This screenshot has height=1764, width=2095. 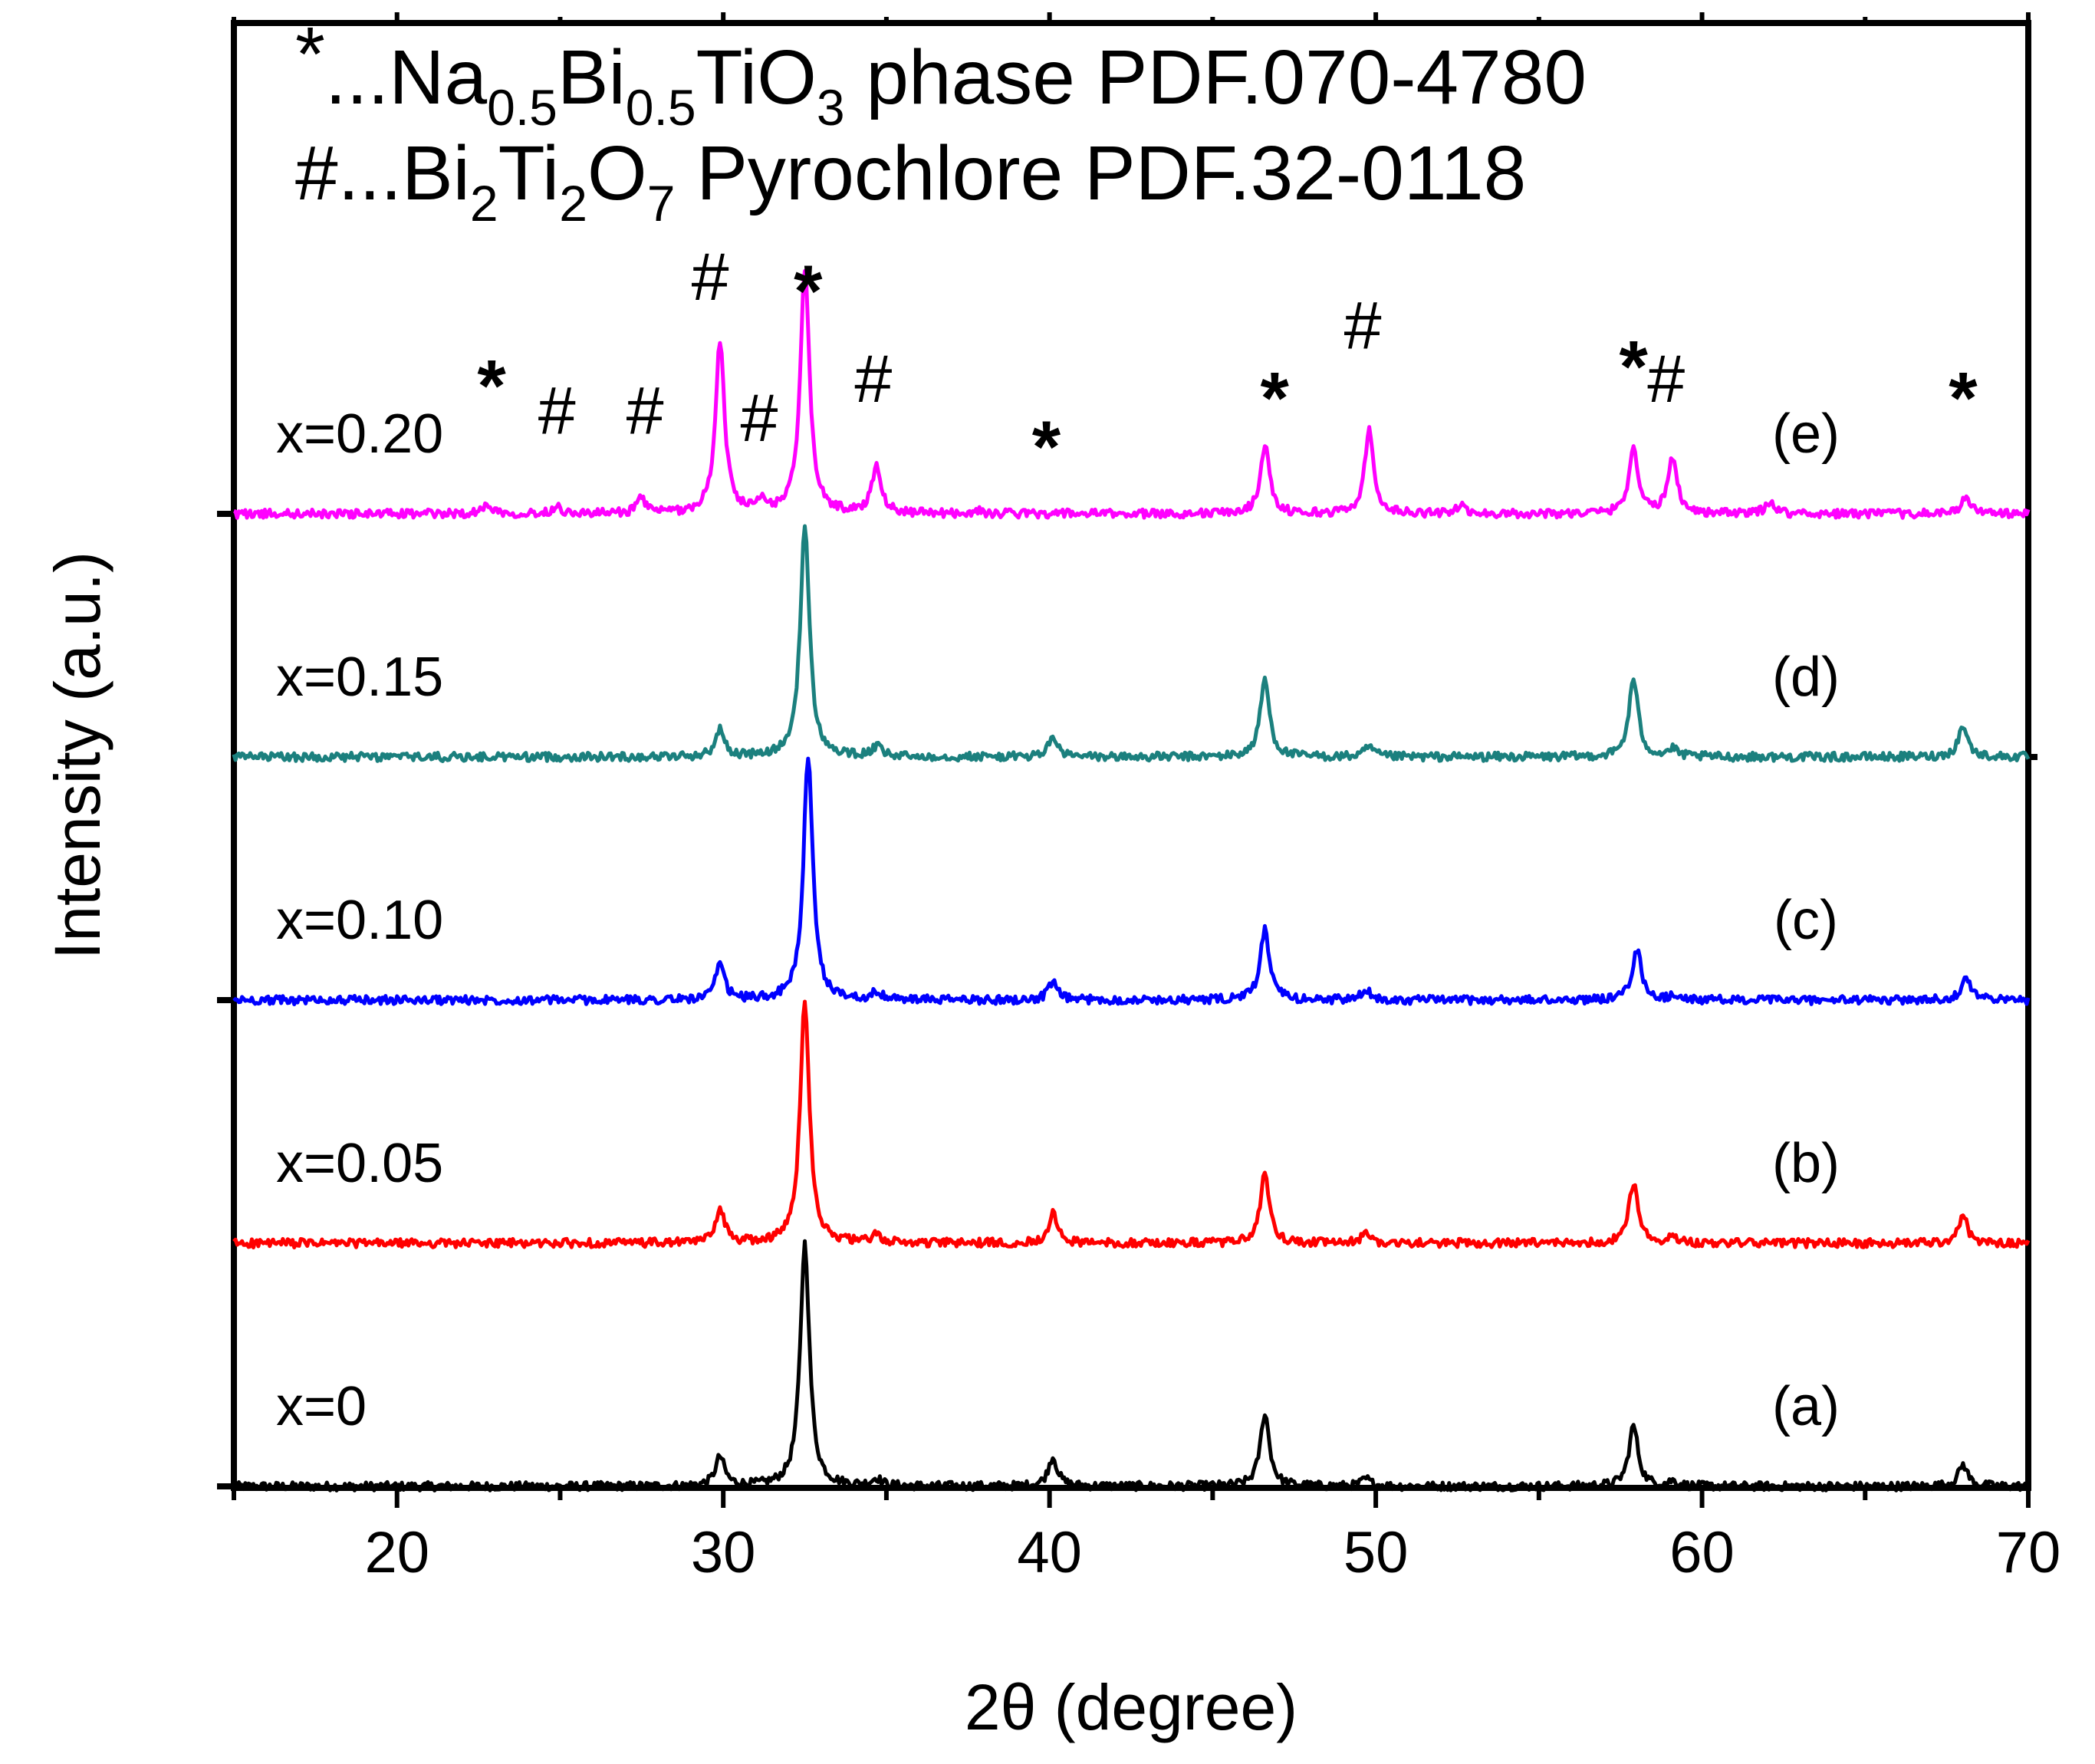 I want to click on sample-label: x=0, so click(x=321, y=1406).